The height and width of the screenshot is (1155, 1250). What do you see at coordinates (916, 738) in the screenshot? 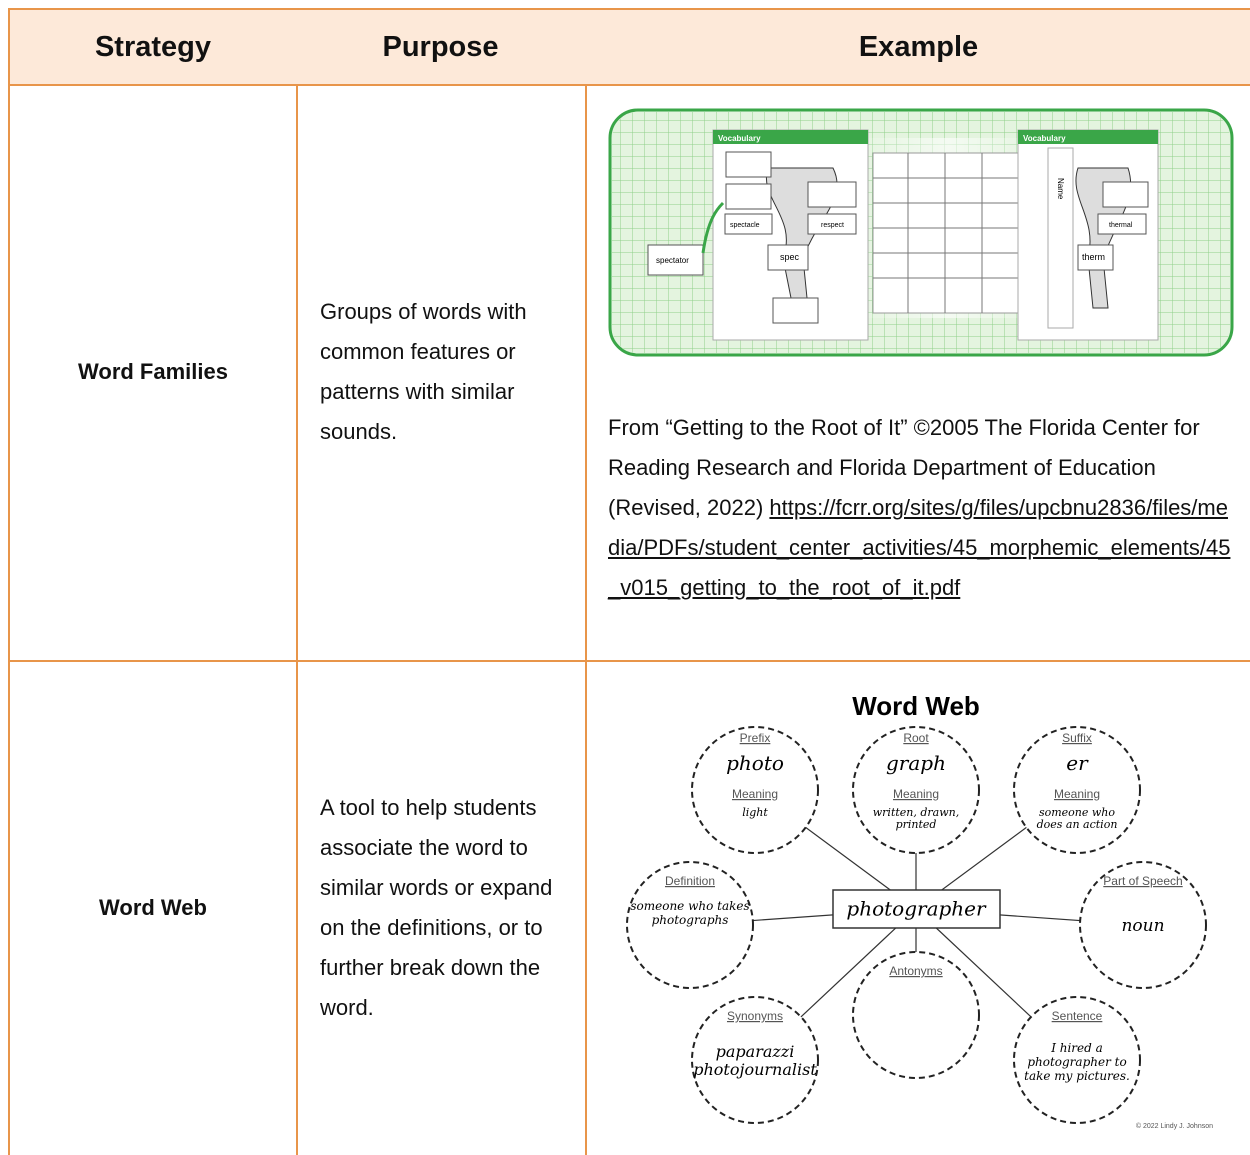
I see `bubble-heading: Root` at bounding box center [916, 738].